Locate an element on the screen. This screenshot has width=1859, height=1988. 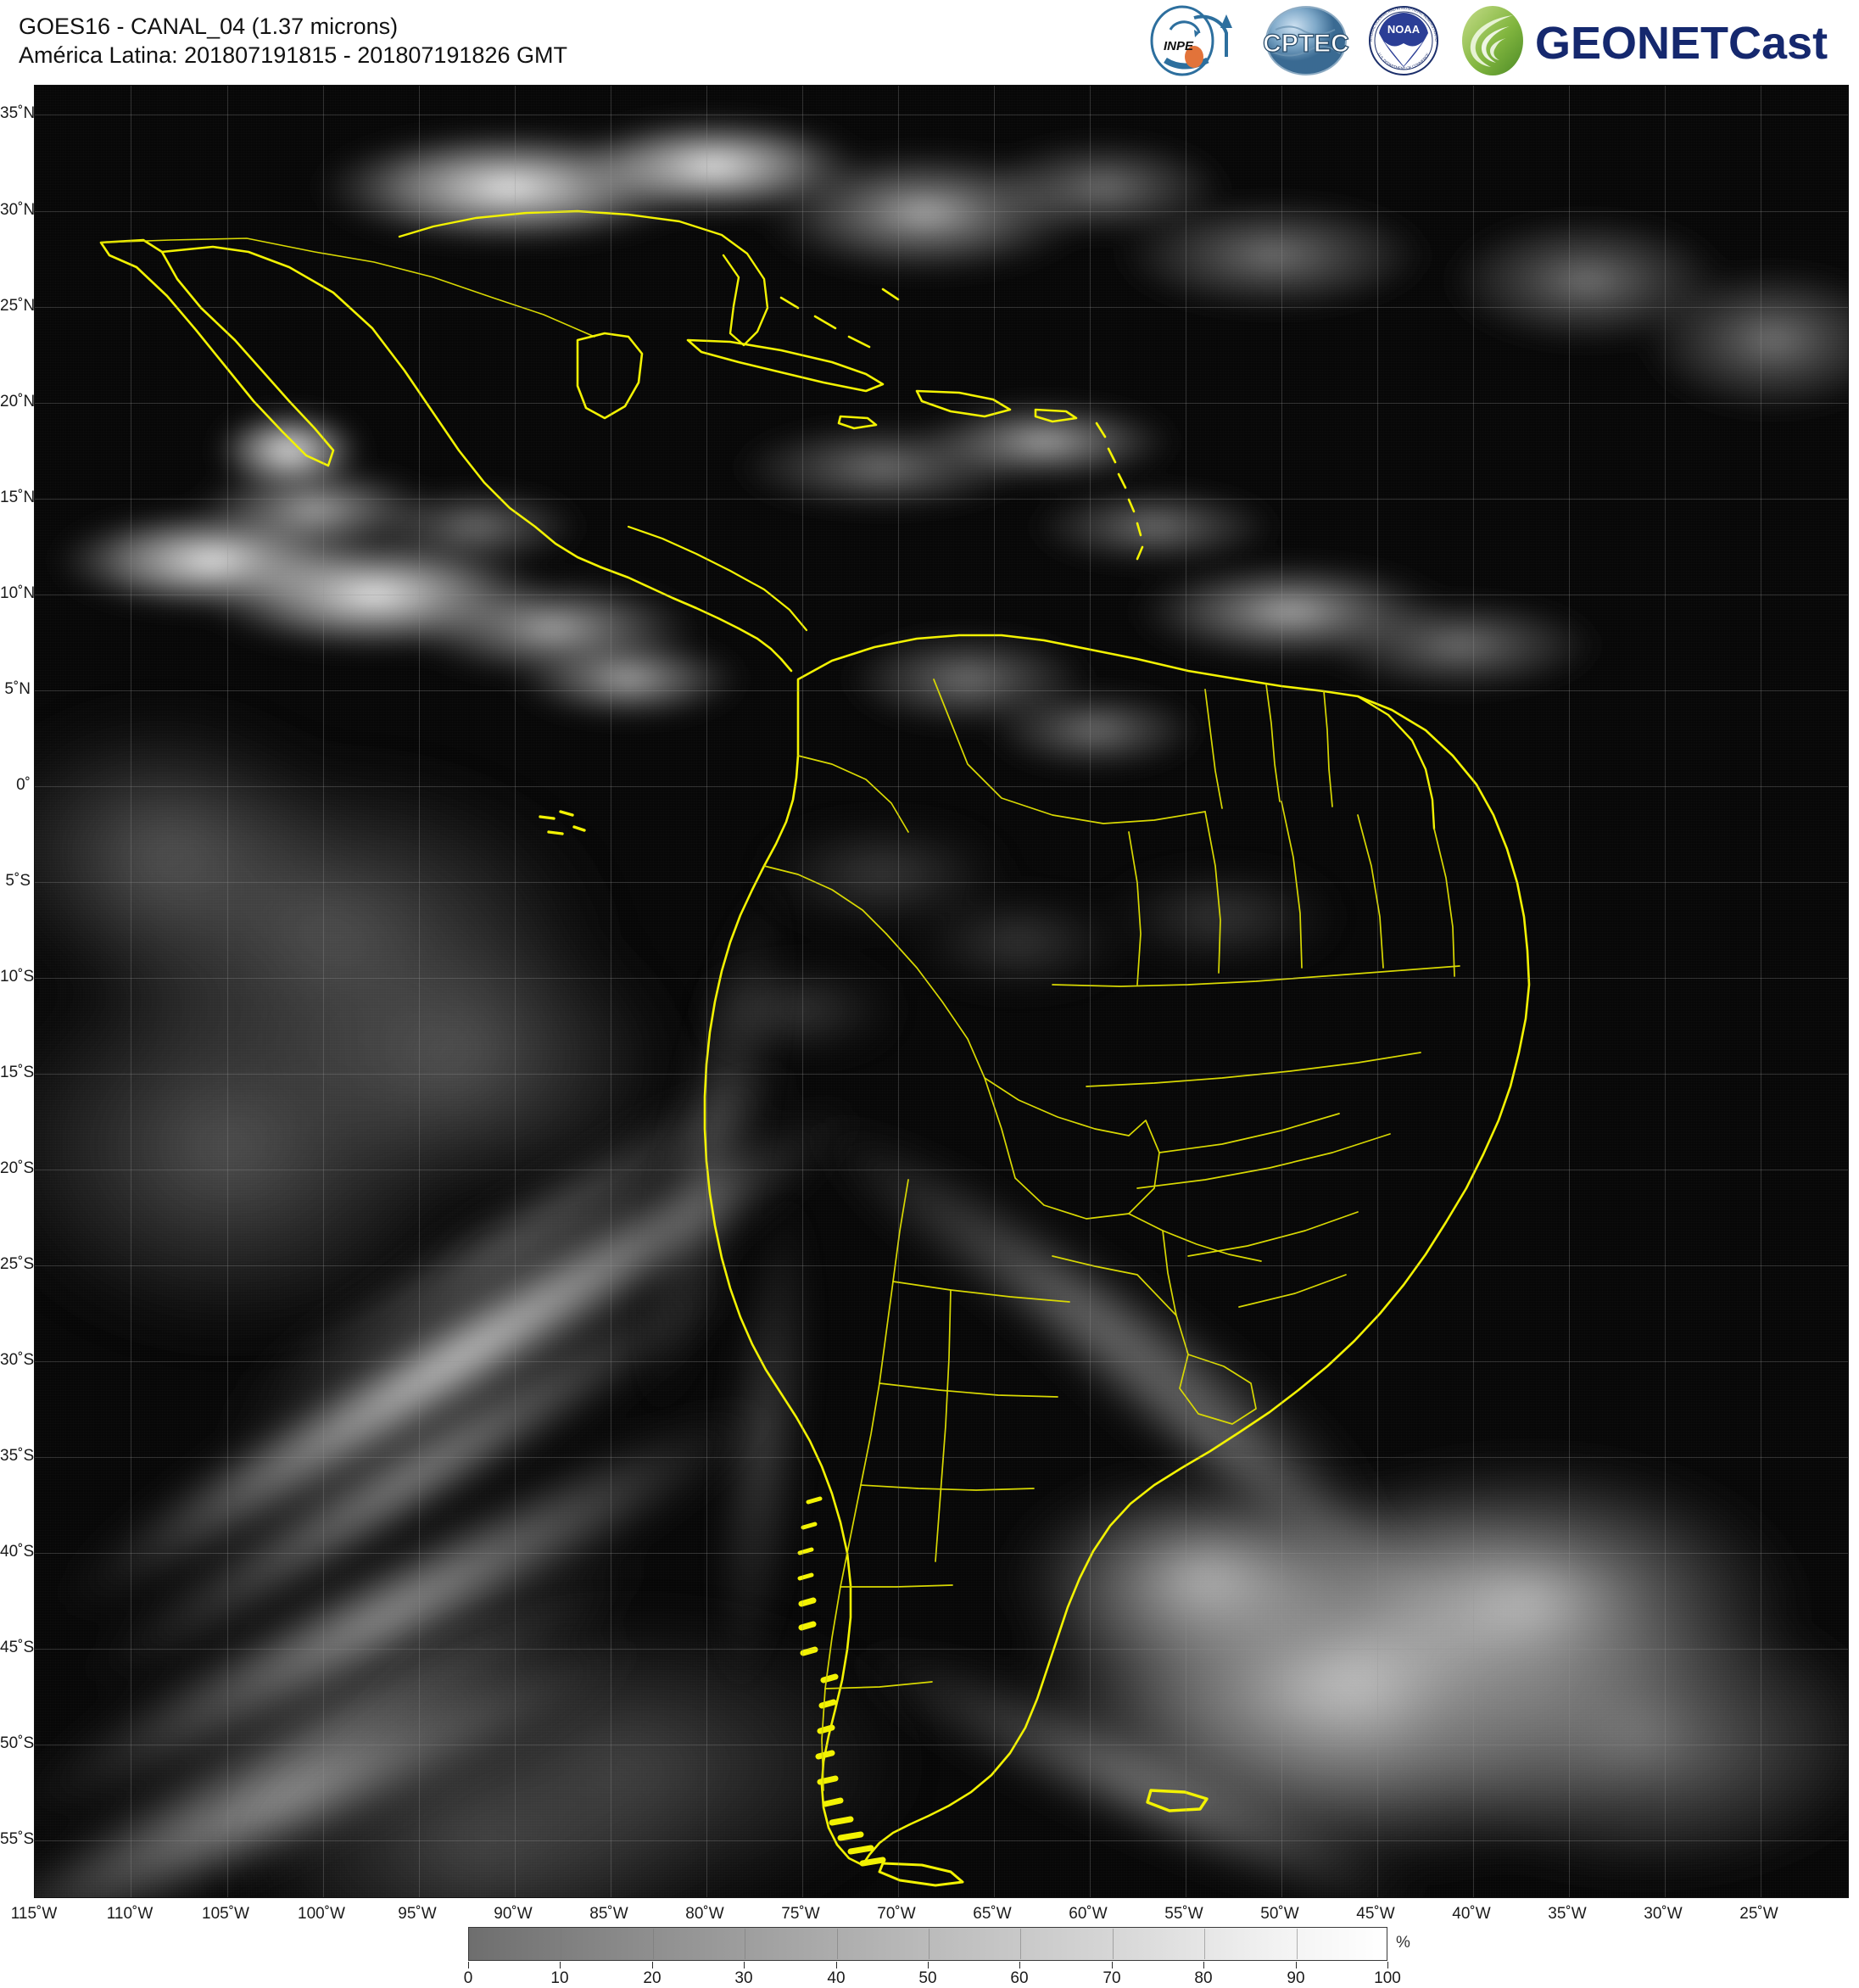
lat-tick-label: 25˚N is located at coordinates (18, 306).